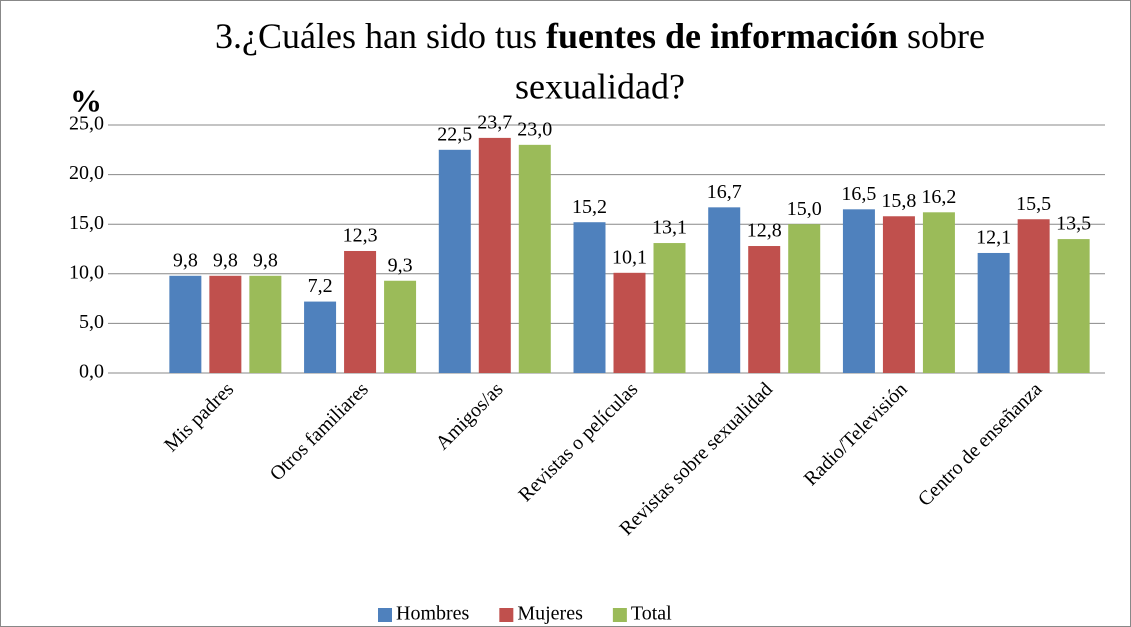  Describe the element at coordinates (1073, 224) in the screenshot. I see `data-label: 13,5` at that location.